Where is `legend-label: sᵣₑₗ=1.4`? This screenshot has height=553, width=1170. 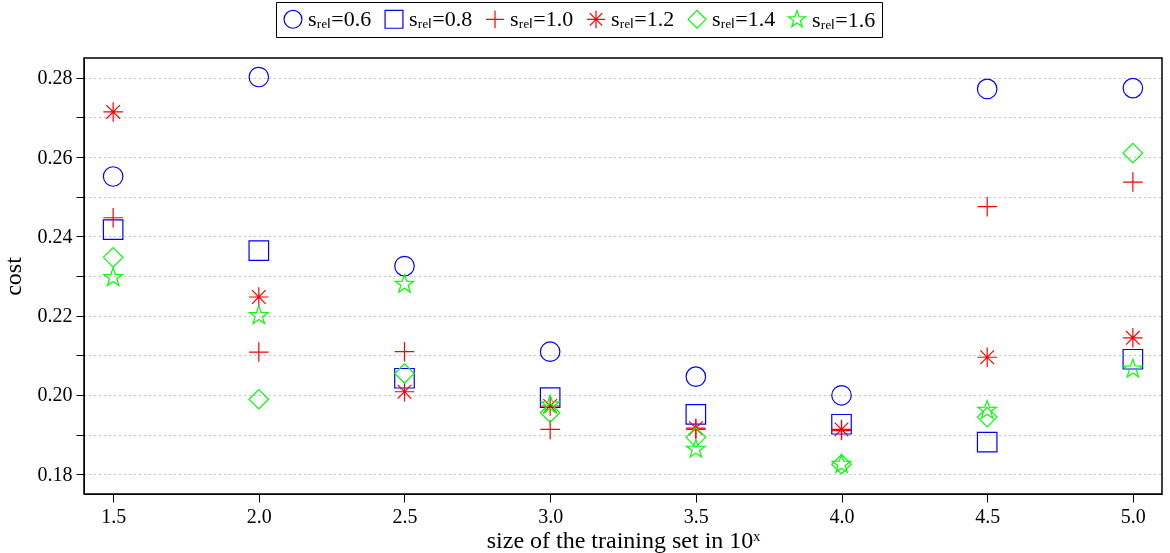
legend-label: sᵣₑₗ=1.4 is located at coordinates (744, 19).